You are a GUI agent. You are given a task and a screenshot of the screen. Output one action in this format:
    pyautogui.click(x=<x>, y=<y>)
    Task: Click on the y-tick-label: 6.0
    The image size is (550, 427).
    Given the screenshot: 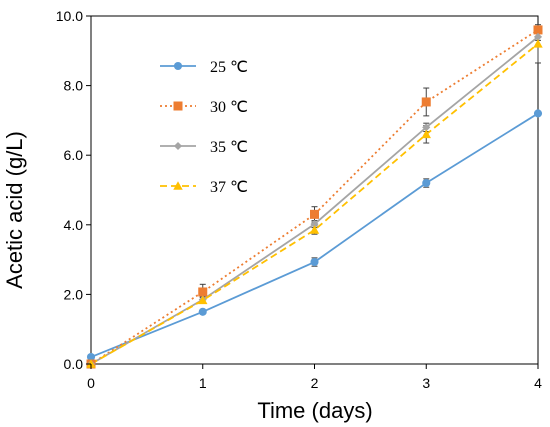 What is the action you would take?
    pyautogui.click(x=74, y=155)
    